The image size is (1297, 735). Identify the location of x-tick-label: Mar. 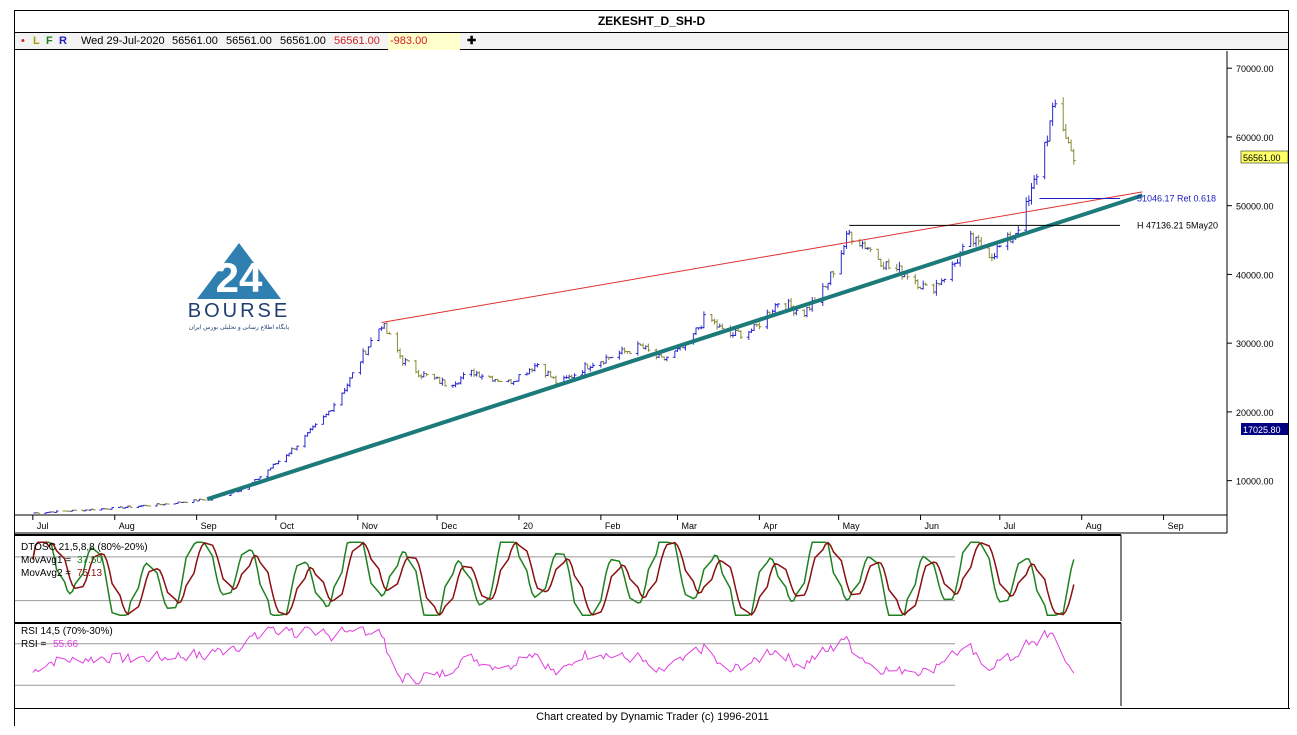
(689, 526).